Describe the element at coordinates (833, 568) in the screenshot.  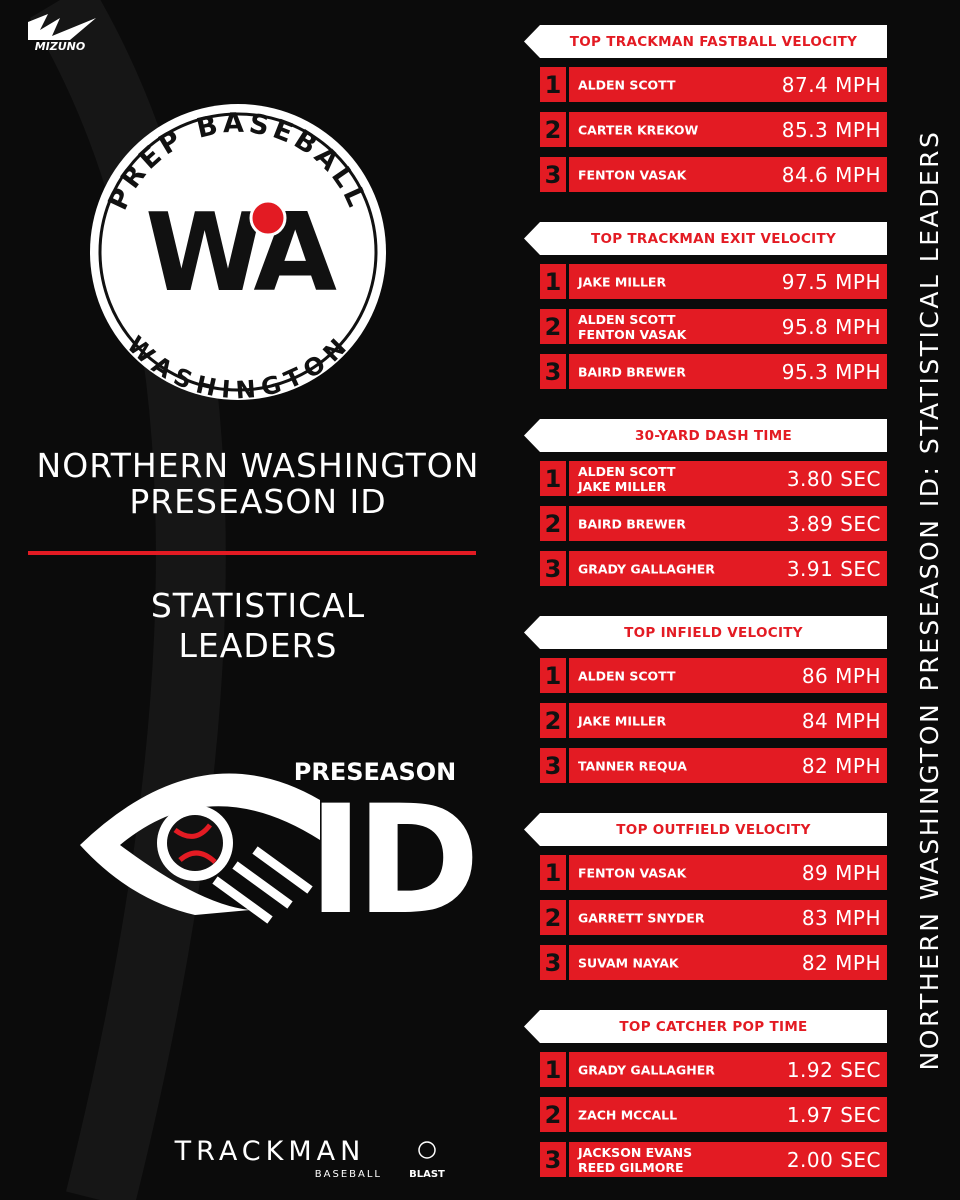
I see `value: 3.91 SEC` at that location.